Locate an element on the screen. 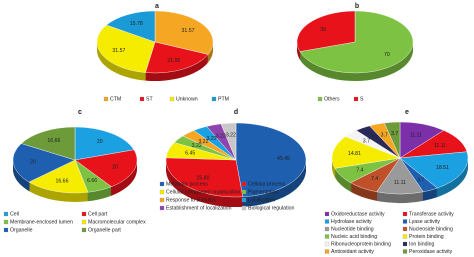 The width and height of the screenshot is (474, 257). legend-label: Nucleic acid binding is located at coordinates (354, 237).